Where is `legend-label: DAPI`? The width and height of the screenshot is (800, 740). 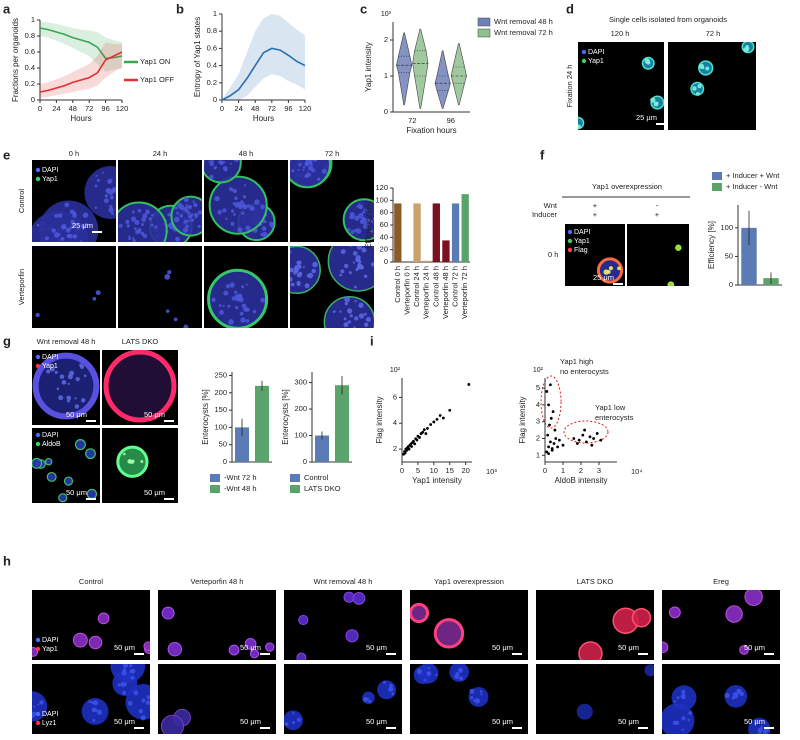 legend-label: DAPI is located at coordinates (50, 714).